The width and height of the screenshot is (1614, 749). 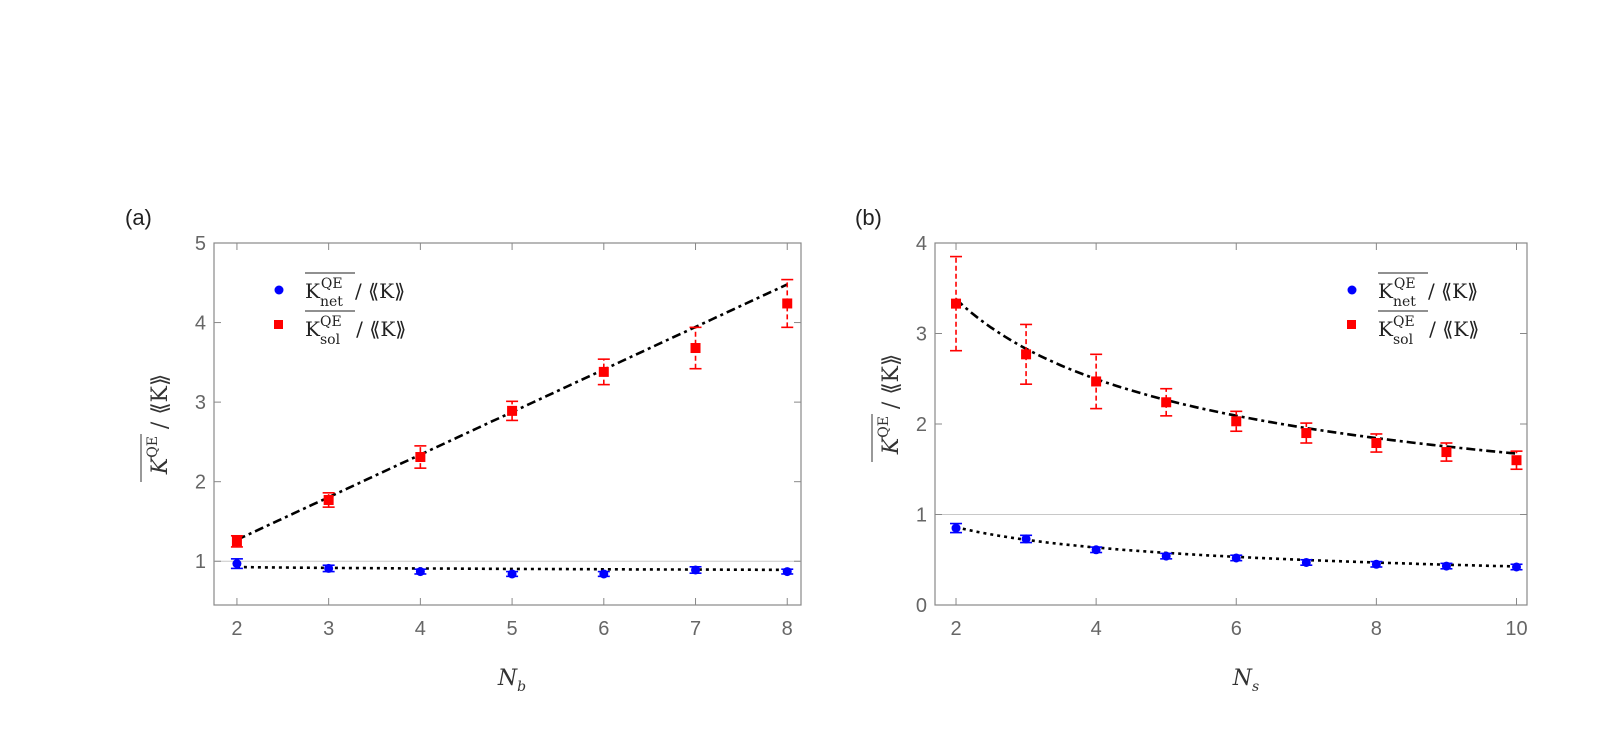 I want to click on x-tick-label: 10, so click(x=1516, y=629).